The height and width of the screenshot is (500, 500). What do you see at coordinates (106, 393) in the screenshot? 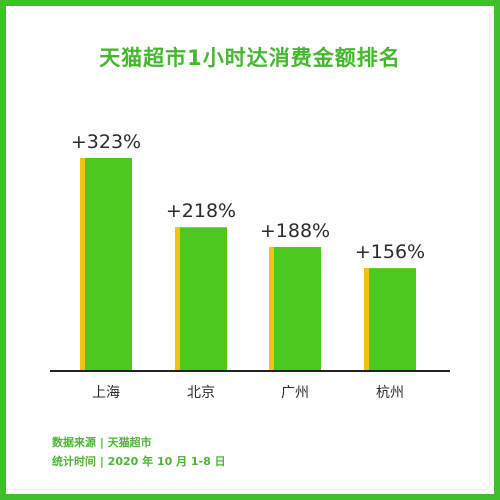
I see `category-label-1: 上海` at bounding box center [106, 393].